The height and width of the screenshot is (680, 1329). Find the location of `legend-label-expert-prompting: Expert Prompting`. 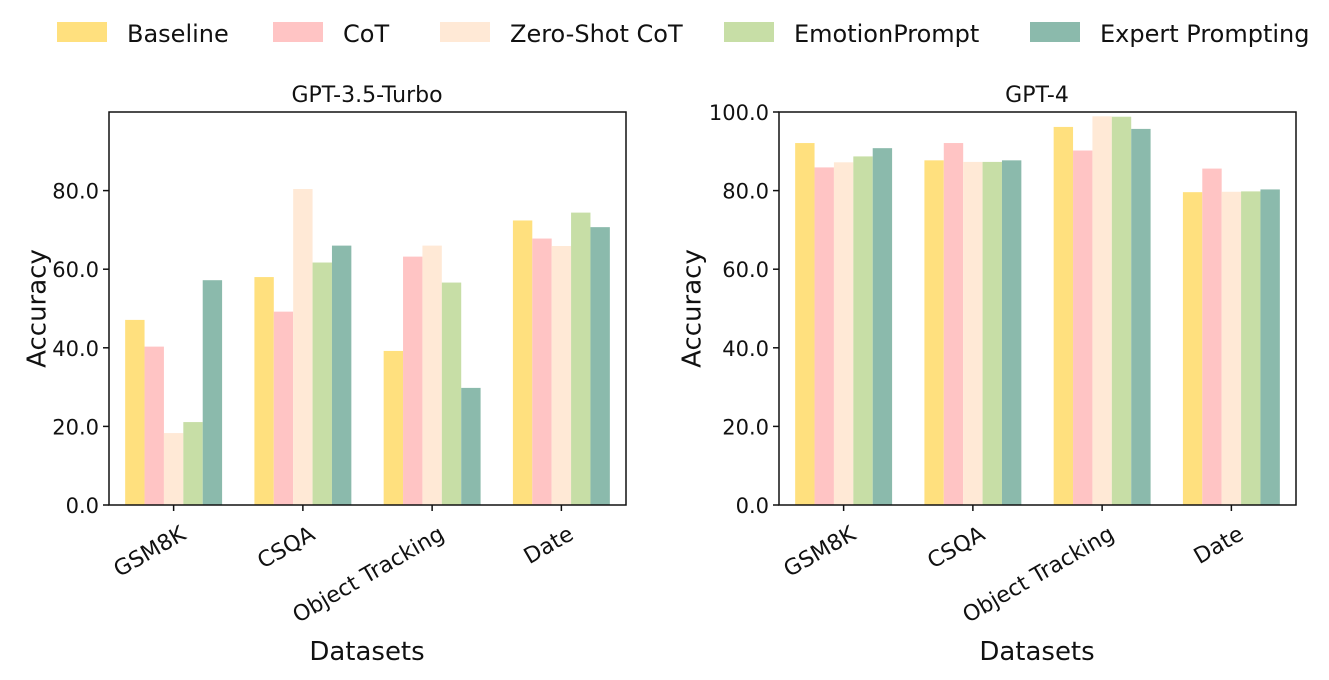

legend-label-expert-prompting: Expert Prompting is located at coordinates (1204, 34).